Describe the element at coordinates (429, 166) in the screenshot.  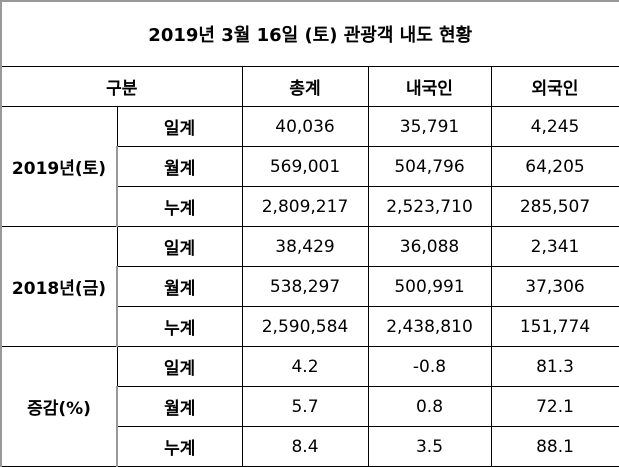
I see `cell-domestic: 504,796` at that location.